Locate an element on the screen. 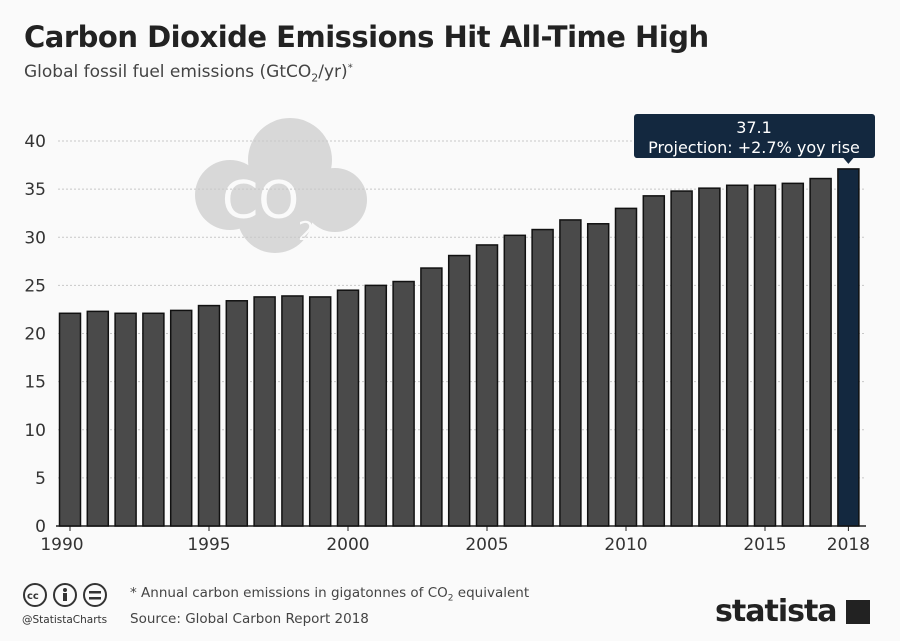 The width and height of the screenshot is (900, 641). bar-2012 is located at coordinates (681, 358).